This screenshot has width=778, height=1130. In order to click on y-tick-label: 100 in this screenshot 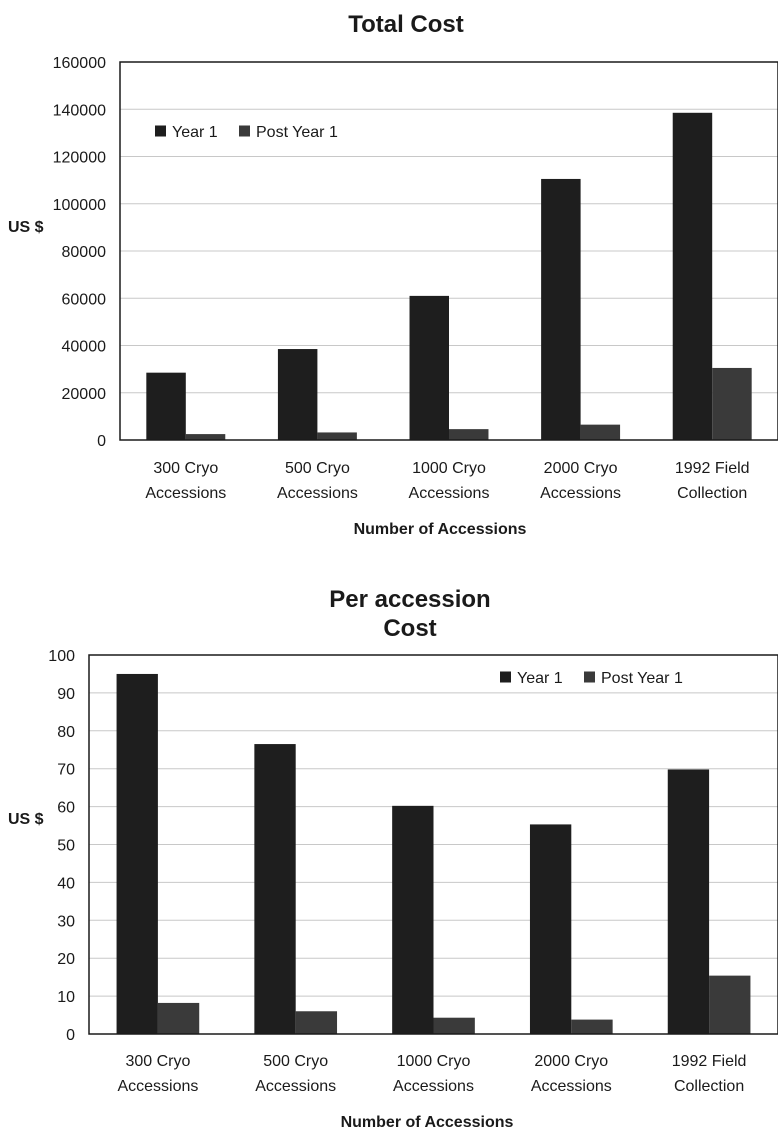, I will do `click(61, 656)`.